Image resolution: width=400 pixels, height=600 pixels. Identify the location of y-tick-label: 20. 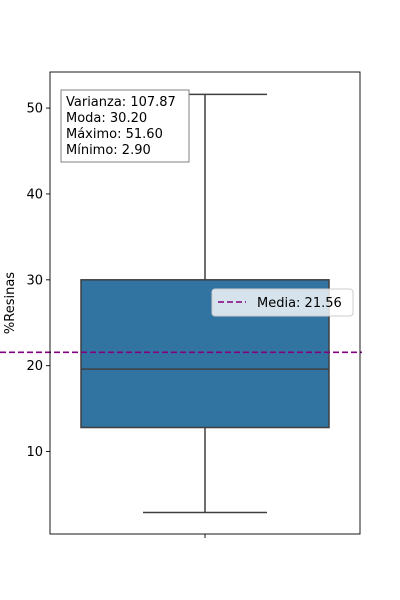
(34, 366).